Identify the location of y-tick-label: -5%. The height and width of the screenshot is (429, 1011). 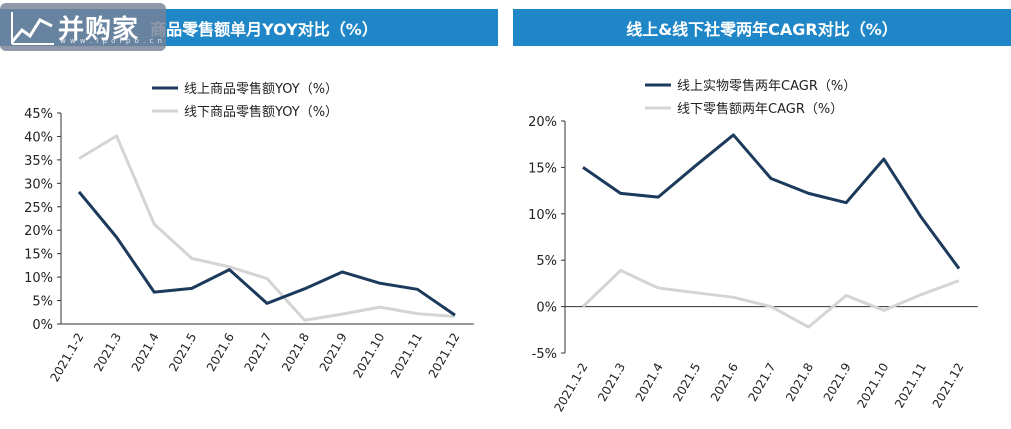
(544, 354).